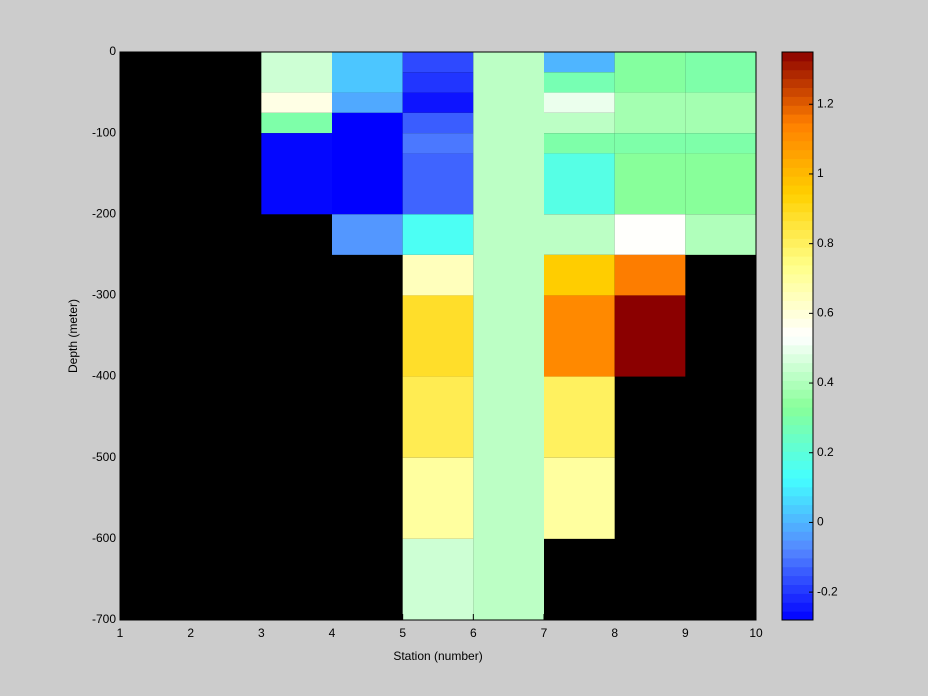  What do you see at coordinates (332, 633) in the screenshot?
I see `x-tick-label: 4` at bounding box center [332, 633].